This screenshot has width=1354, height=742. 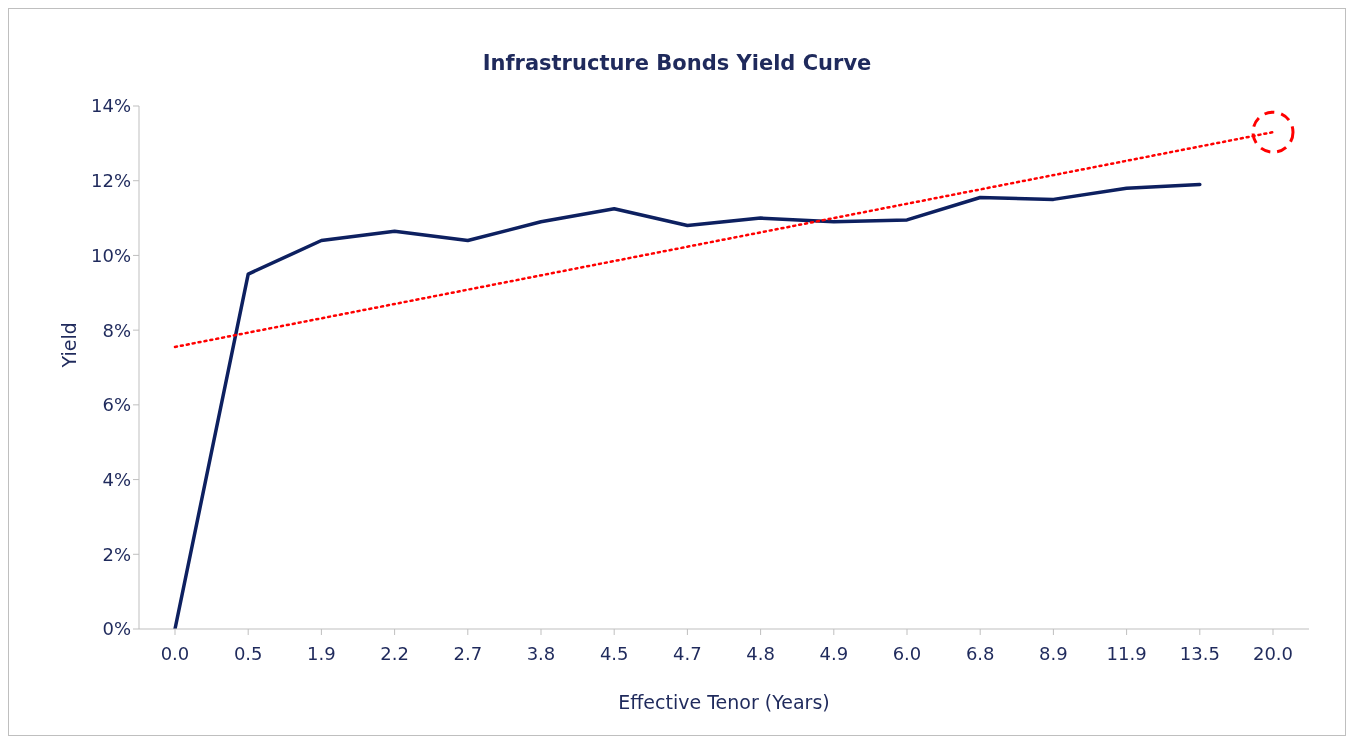 I want to click on x-tick-label: 2.2, so click(x=394, y=653).